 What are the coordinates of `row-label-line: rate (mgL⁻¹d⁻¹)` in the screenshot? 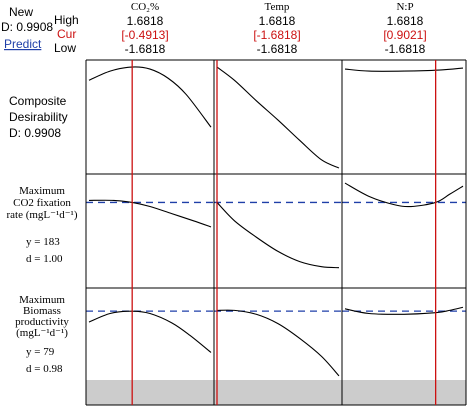 It's located at (41, 215).